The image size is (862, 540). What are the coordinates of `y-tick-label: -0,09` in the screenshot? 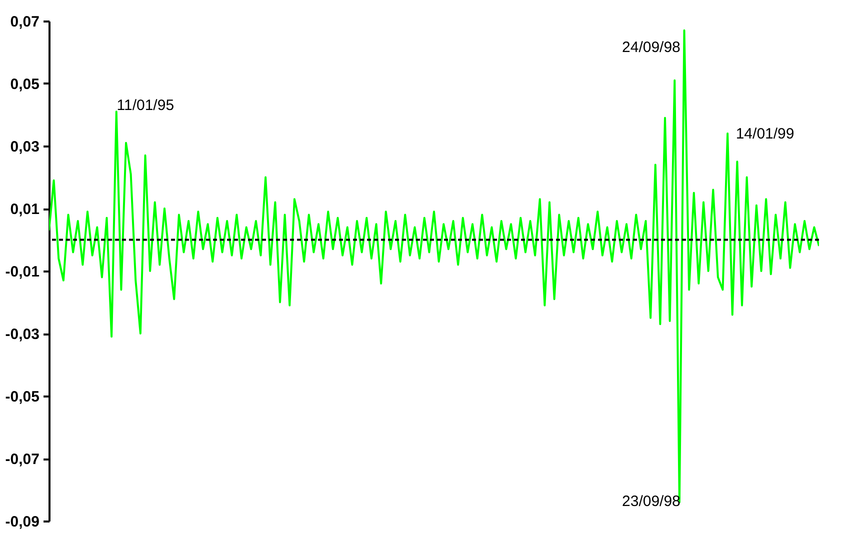 It's located at (22, 522).